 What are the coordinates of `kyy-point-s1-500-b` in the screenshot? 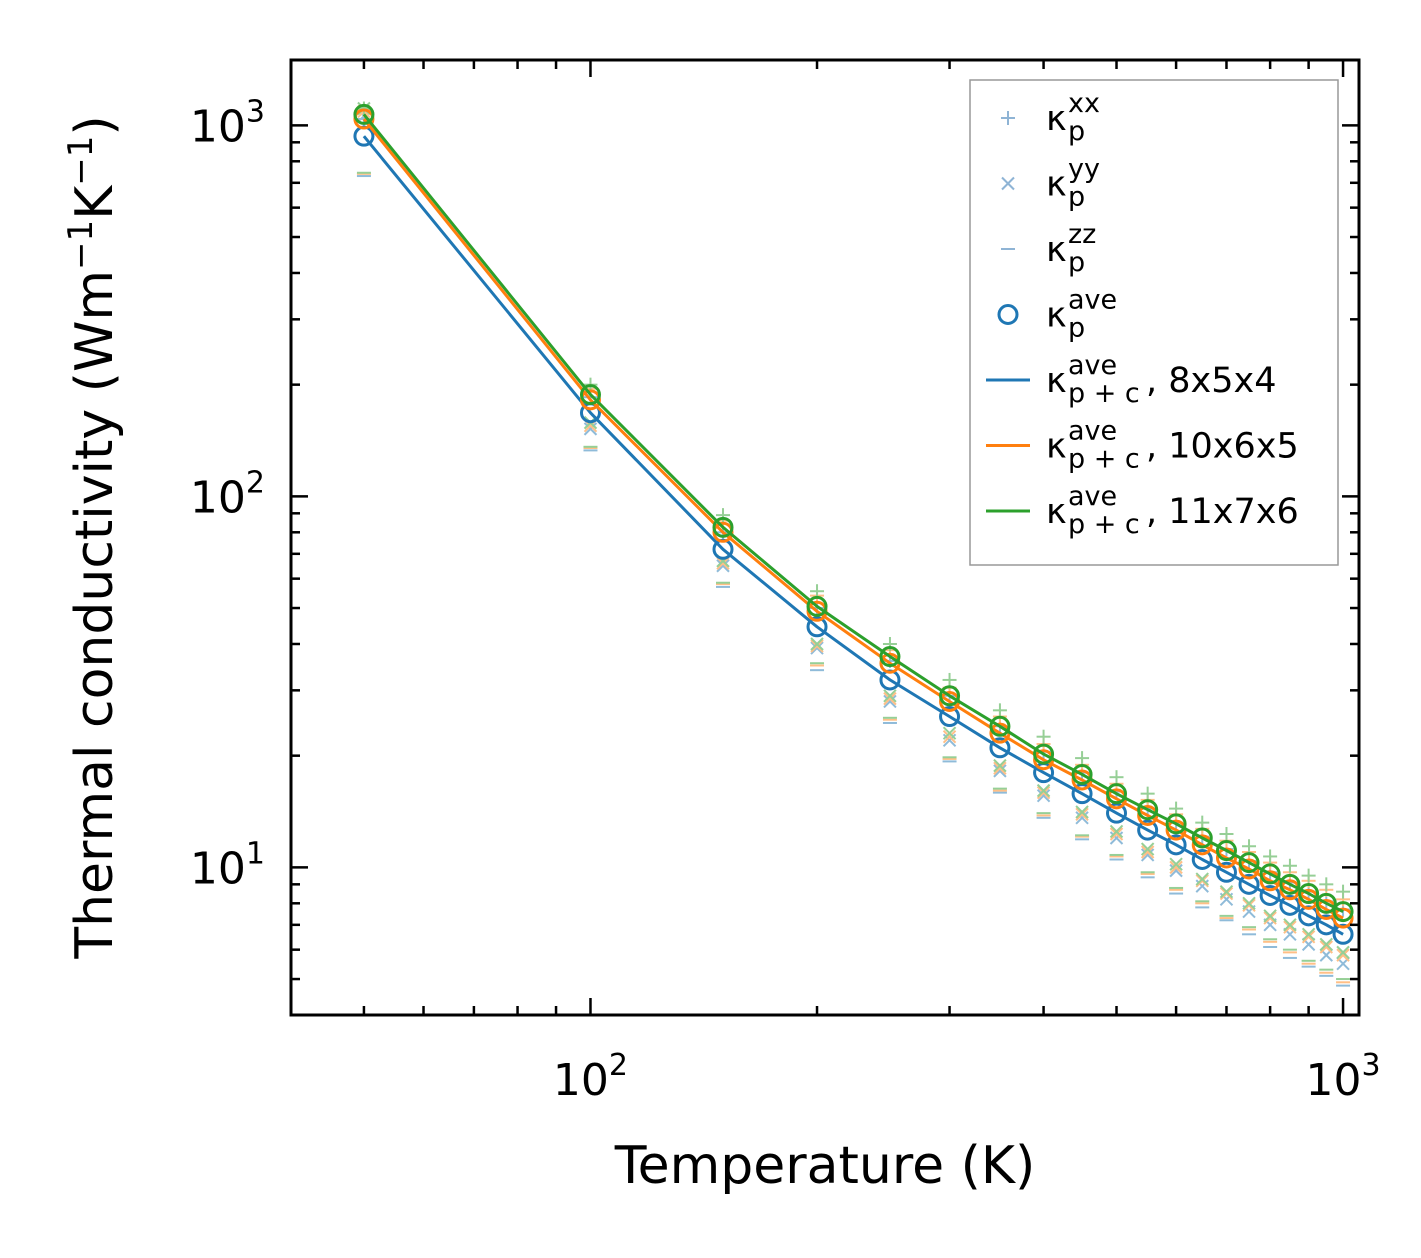 It's located at (1116, 838).